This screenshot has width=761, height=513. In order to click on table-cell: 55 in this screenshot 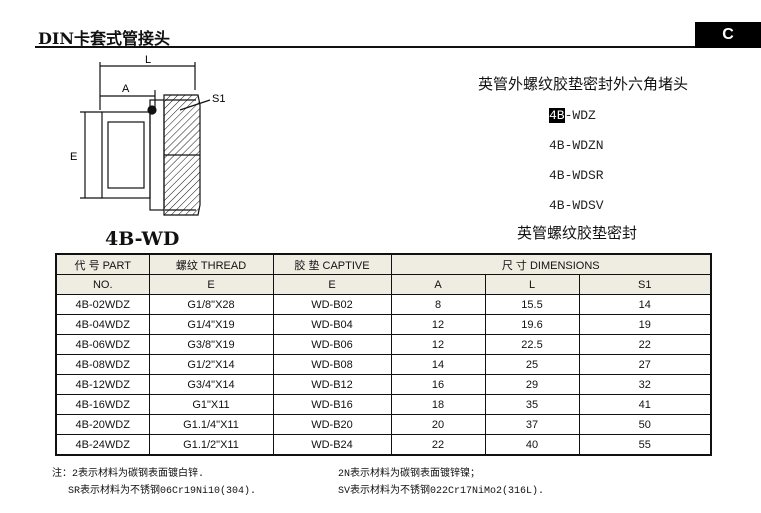, I will do `click(645, 445)`.